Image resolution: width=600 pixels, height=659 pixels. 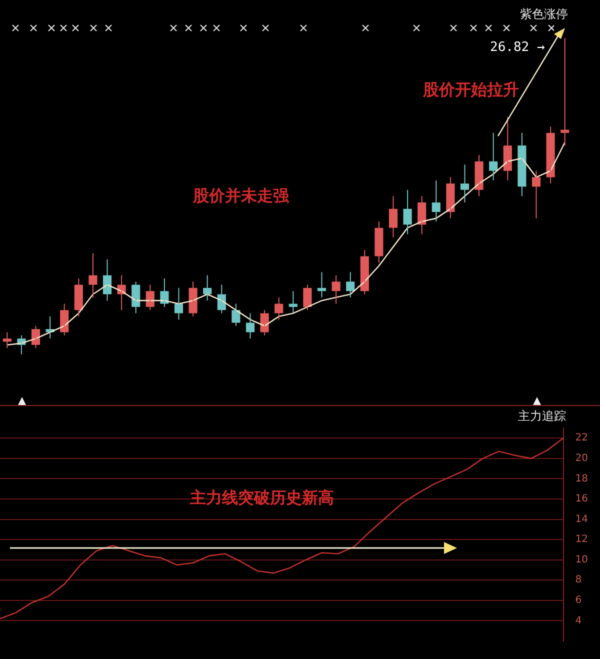 What do you see at coordinates (581, 499) in the screenshot?
I see `y-tick-label: 16` at bounding box center [581, 499].